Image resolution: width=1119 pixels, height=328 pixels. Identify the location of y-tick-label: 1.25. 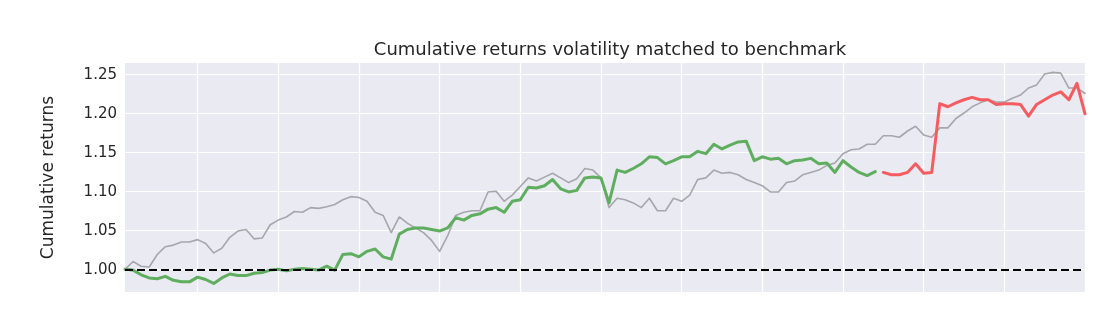
(100, 73).